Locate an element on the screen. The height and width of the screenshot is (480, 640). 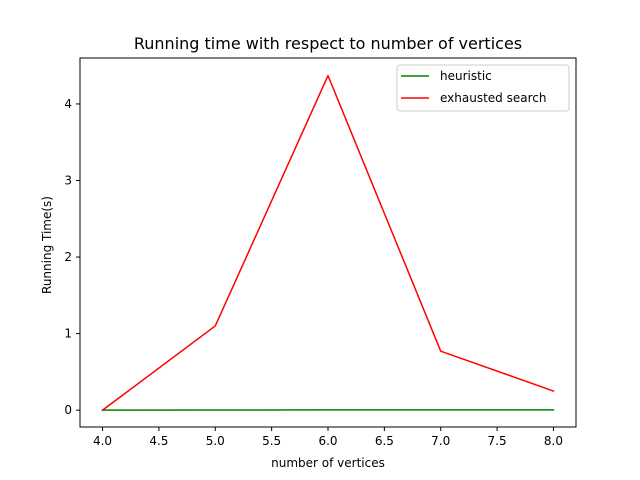
legend-label: heuristic is located at coordinates (466, 76).